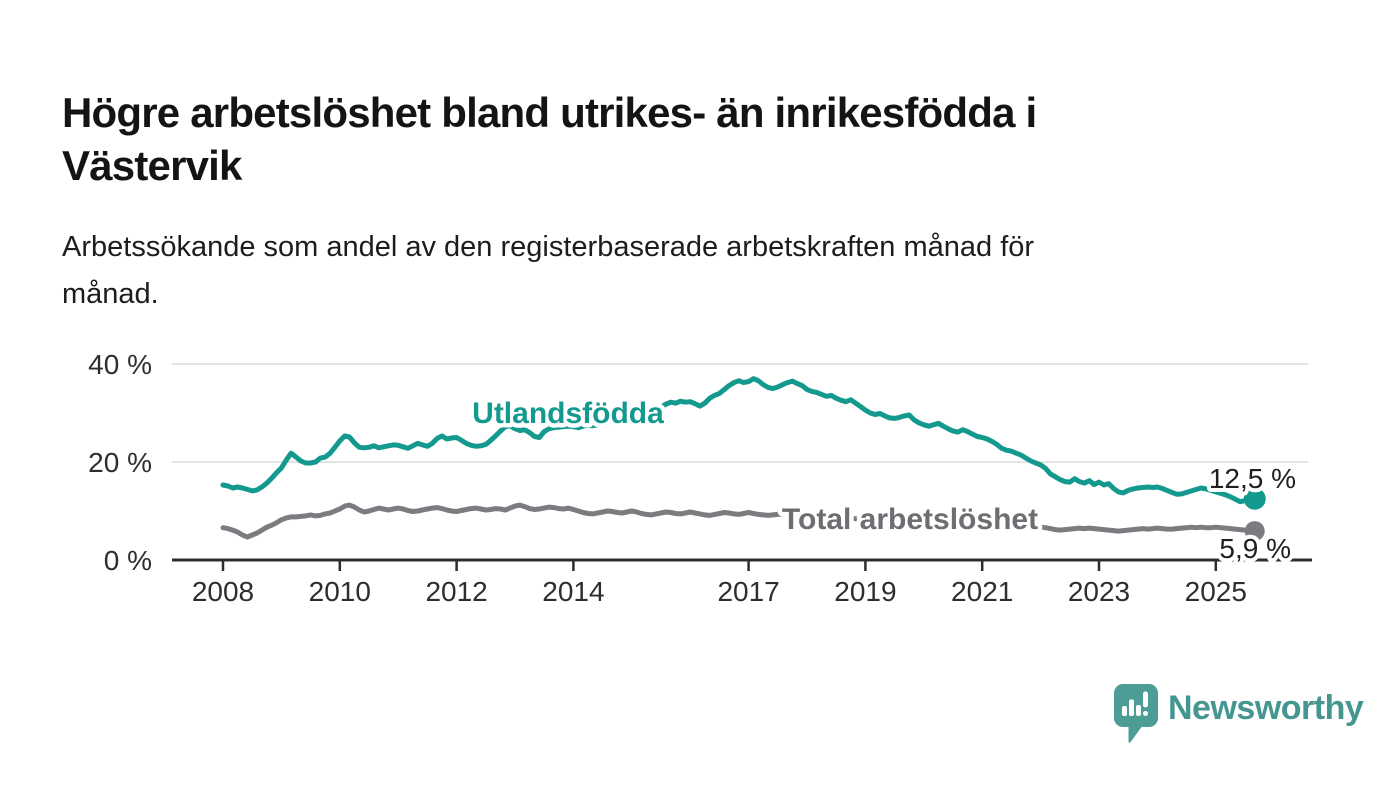 The image size is (1400, 794). I want to click on x-tick-label-2014: 2014, so click(573, 591).